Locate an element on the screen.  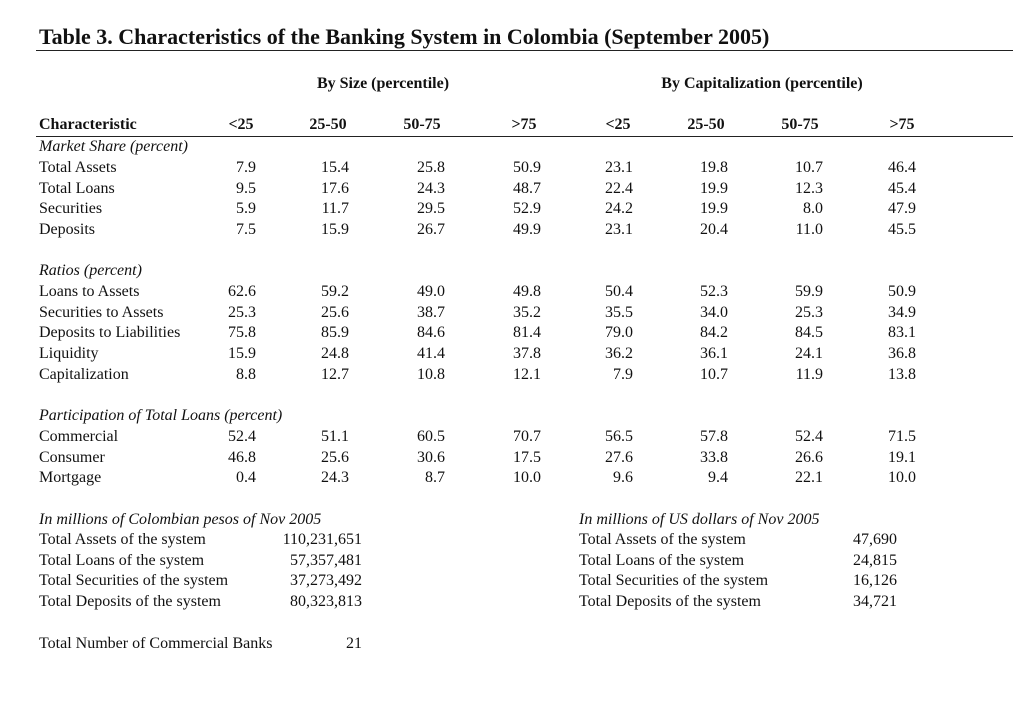
cell: 23.1 is located at coordinates (619, 167).